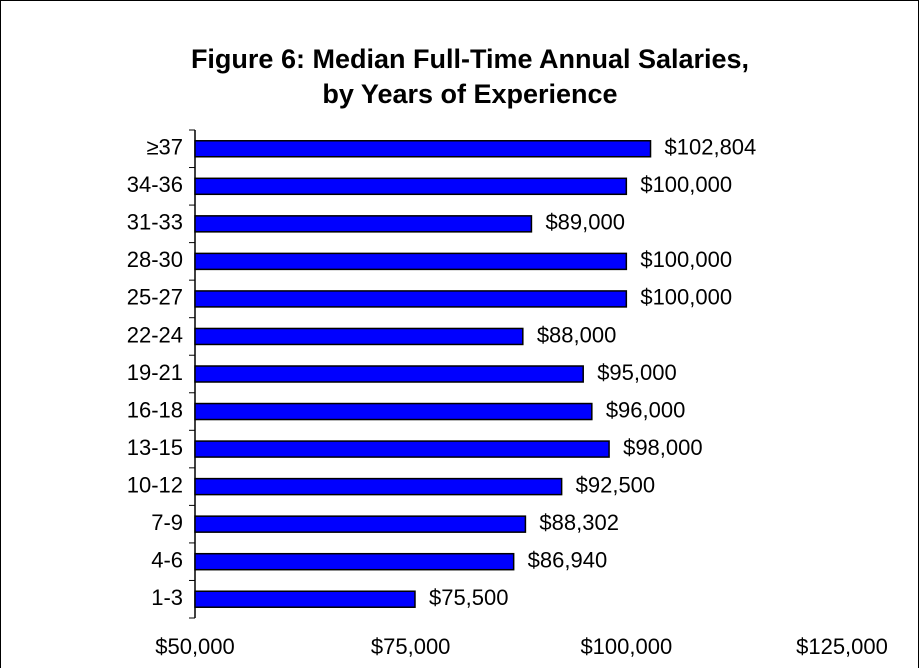  I want to click on y-tick-label: 1-3, so click(167, 597).